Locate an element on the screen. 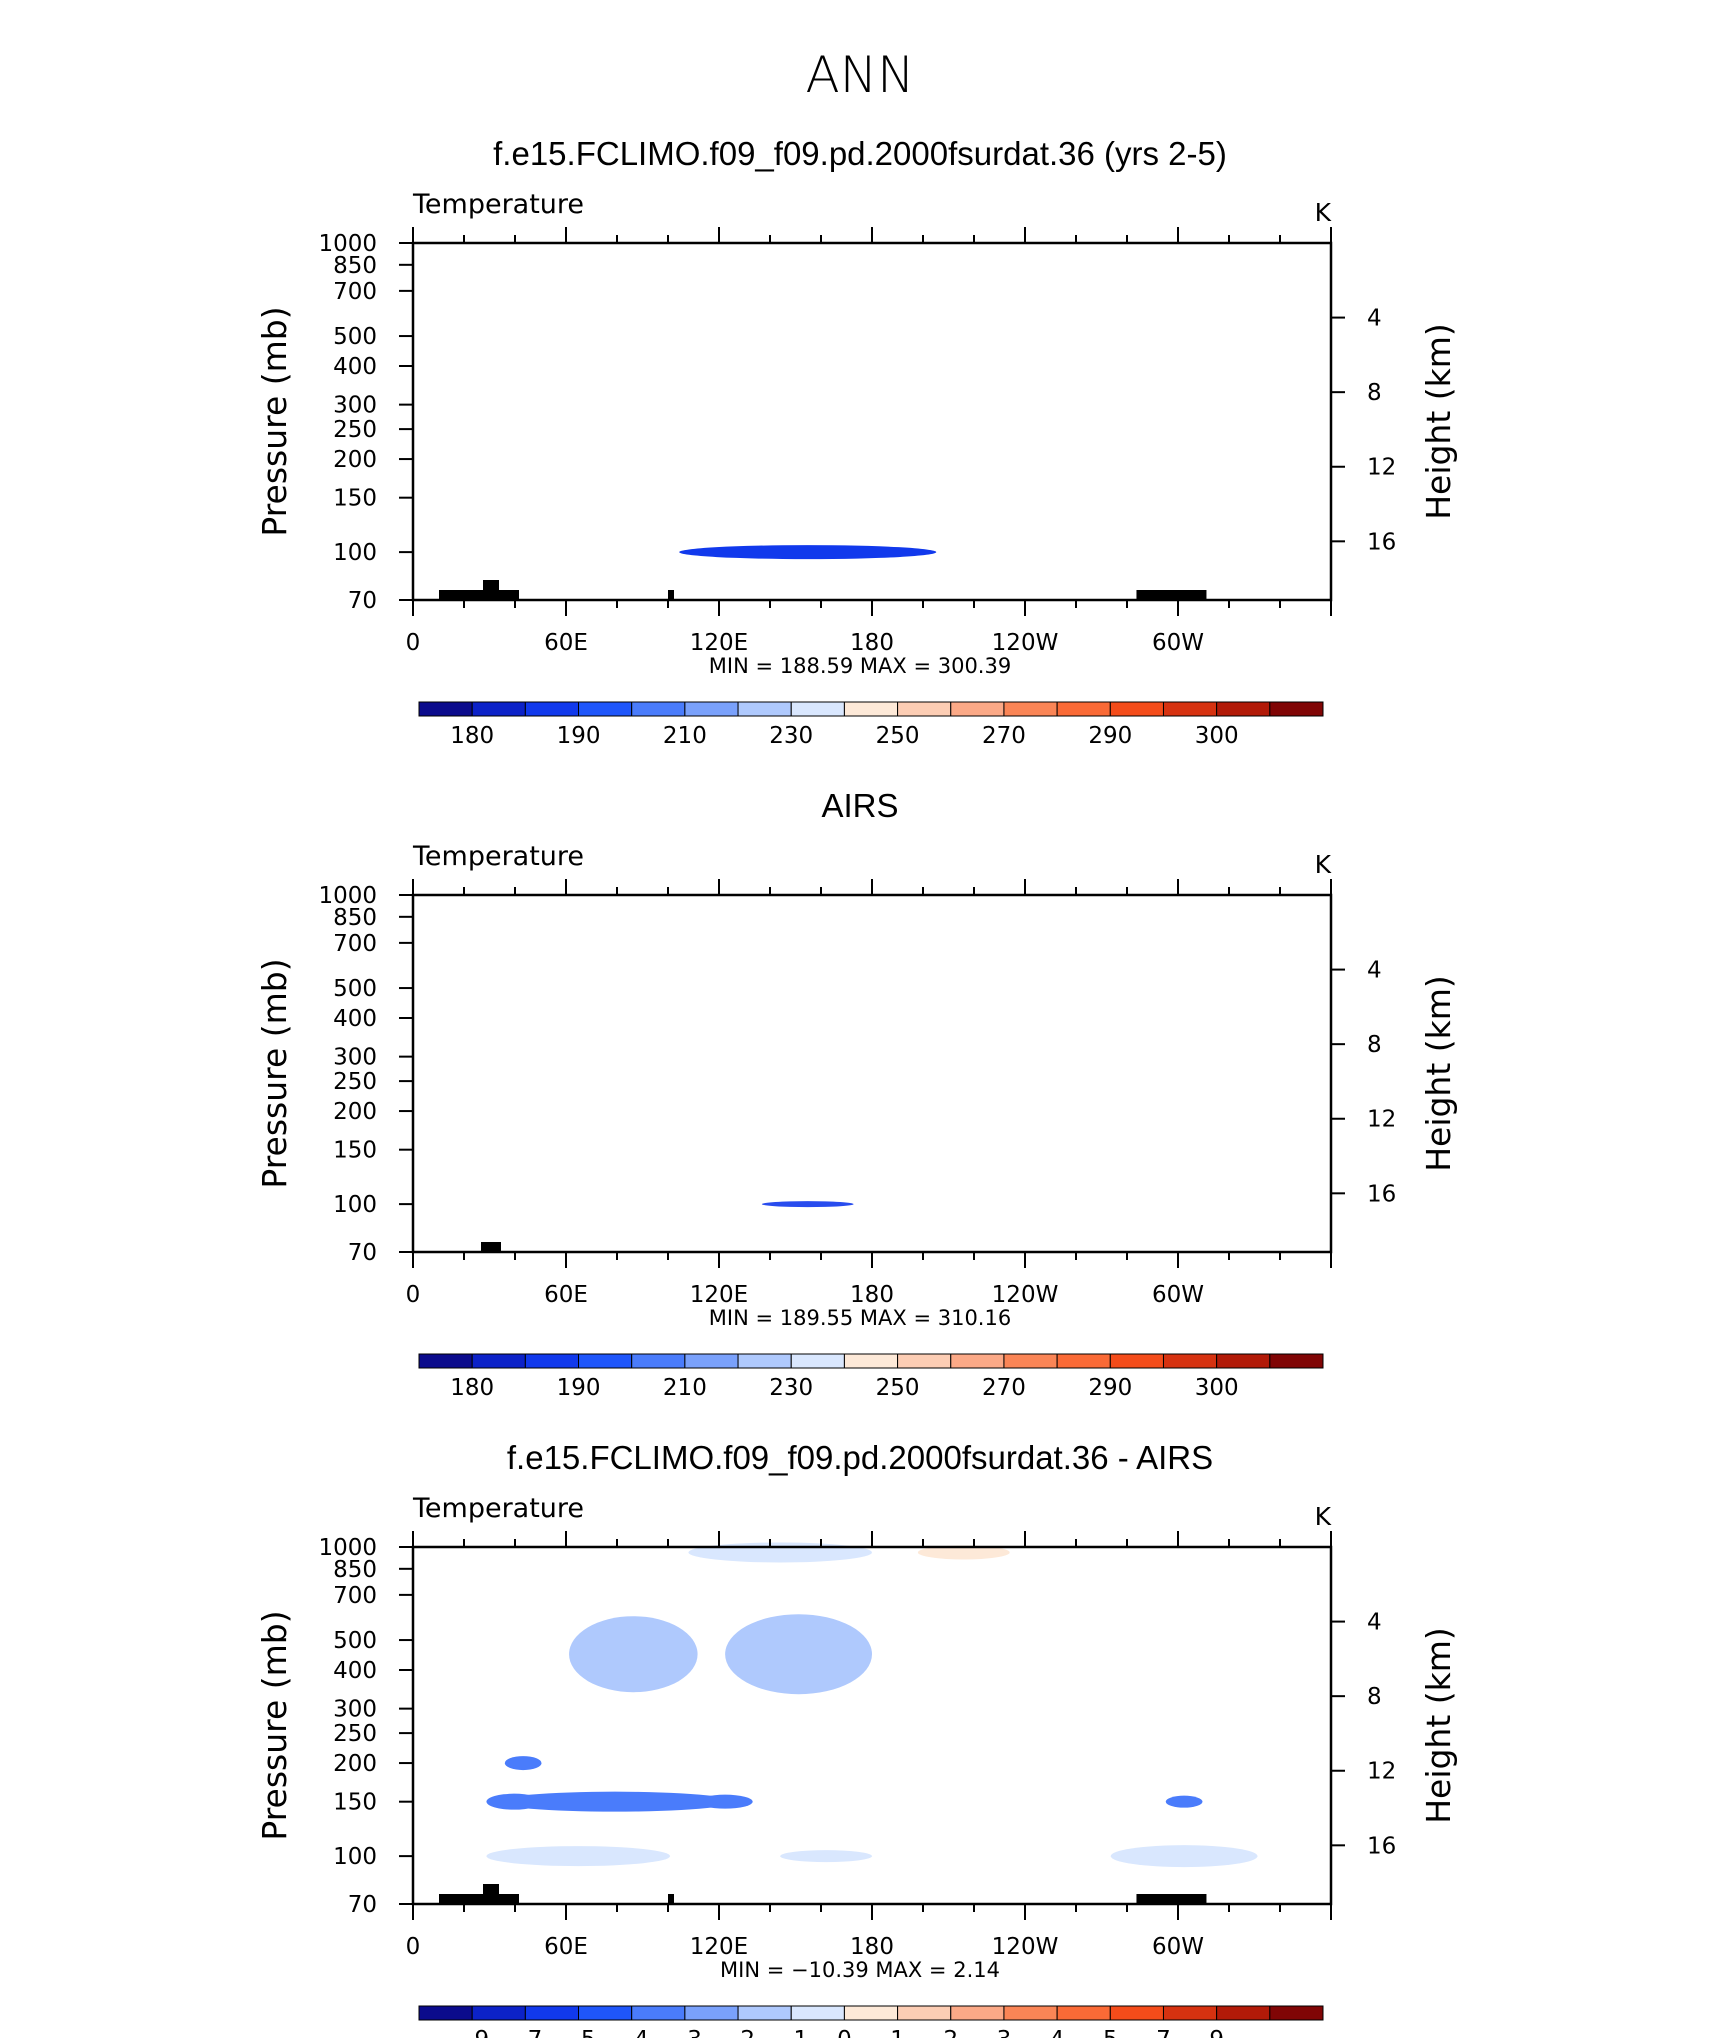 The image size is (1710, 2038). colorbar-label: −7 is located at coordinates (525, 2032).